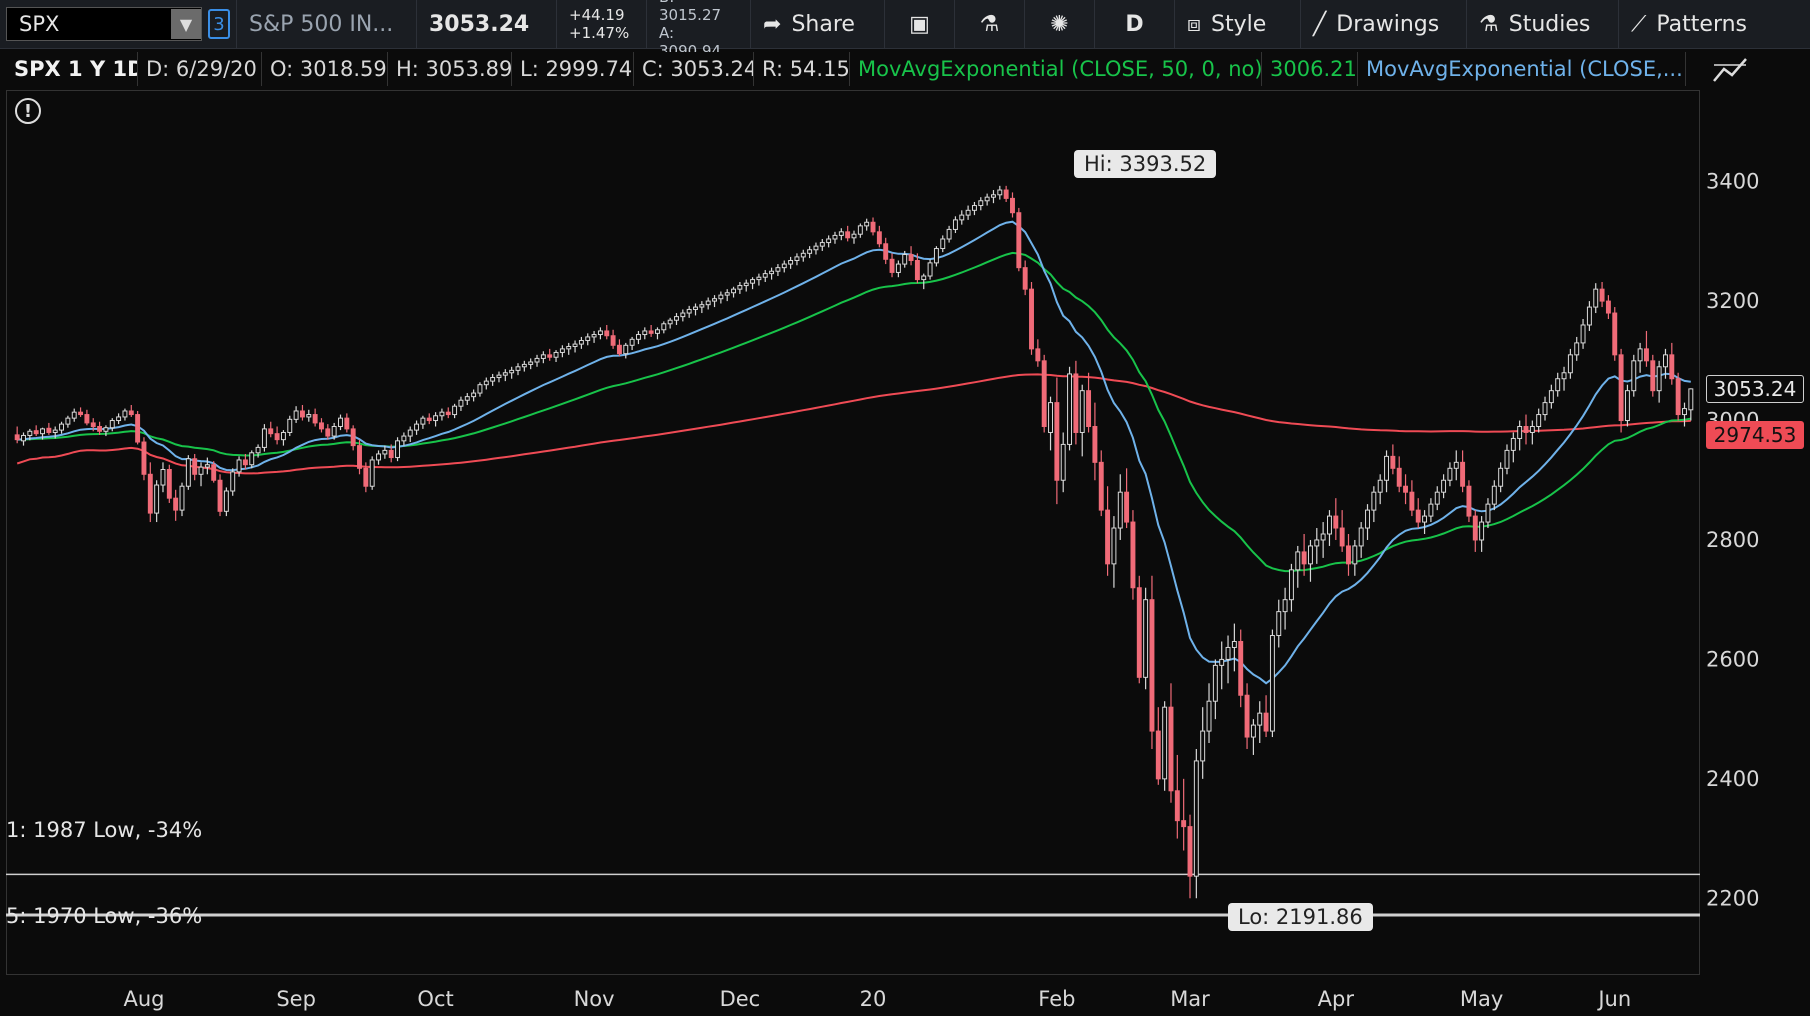  I want to click on screenshot-button: ▣, so click(920, 24).